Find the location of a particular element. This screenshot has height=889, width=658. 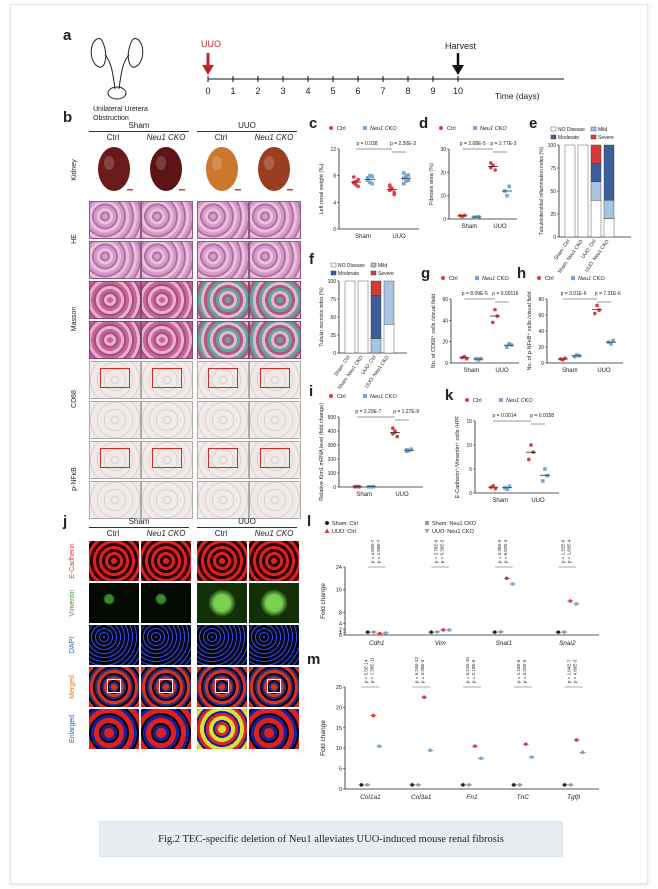

panel_i-label: i is located at coordinates (311, 391).